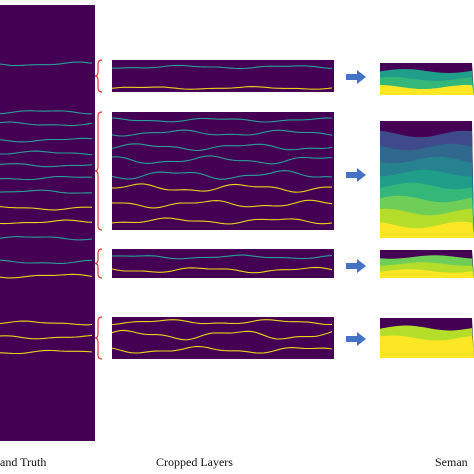 Image resolution: width=474 pixels, height=474 pixels. I want to click on cropped-layers-caption: Cropped Layers, so click(194, 462).